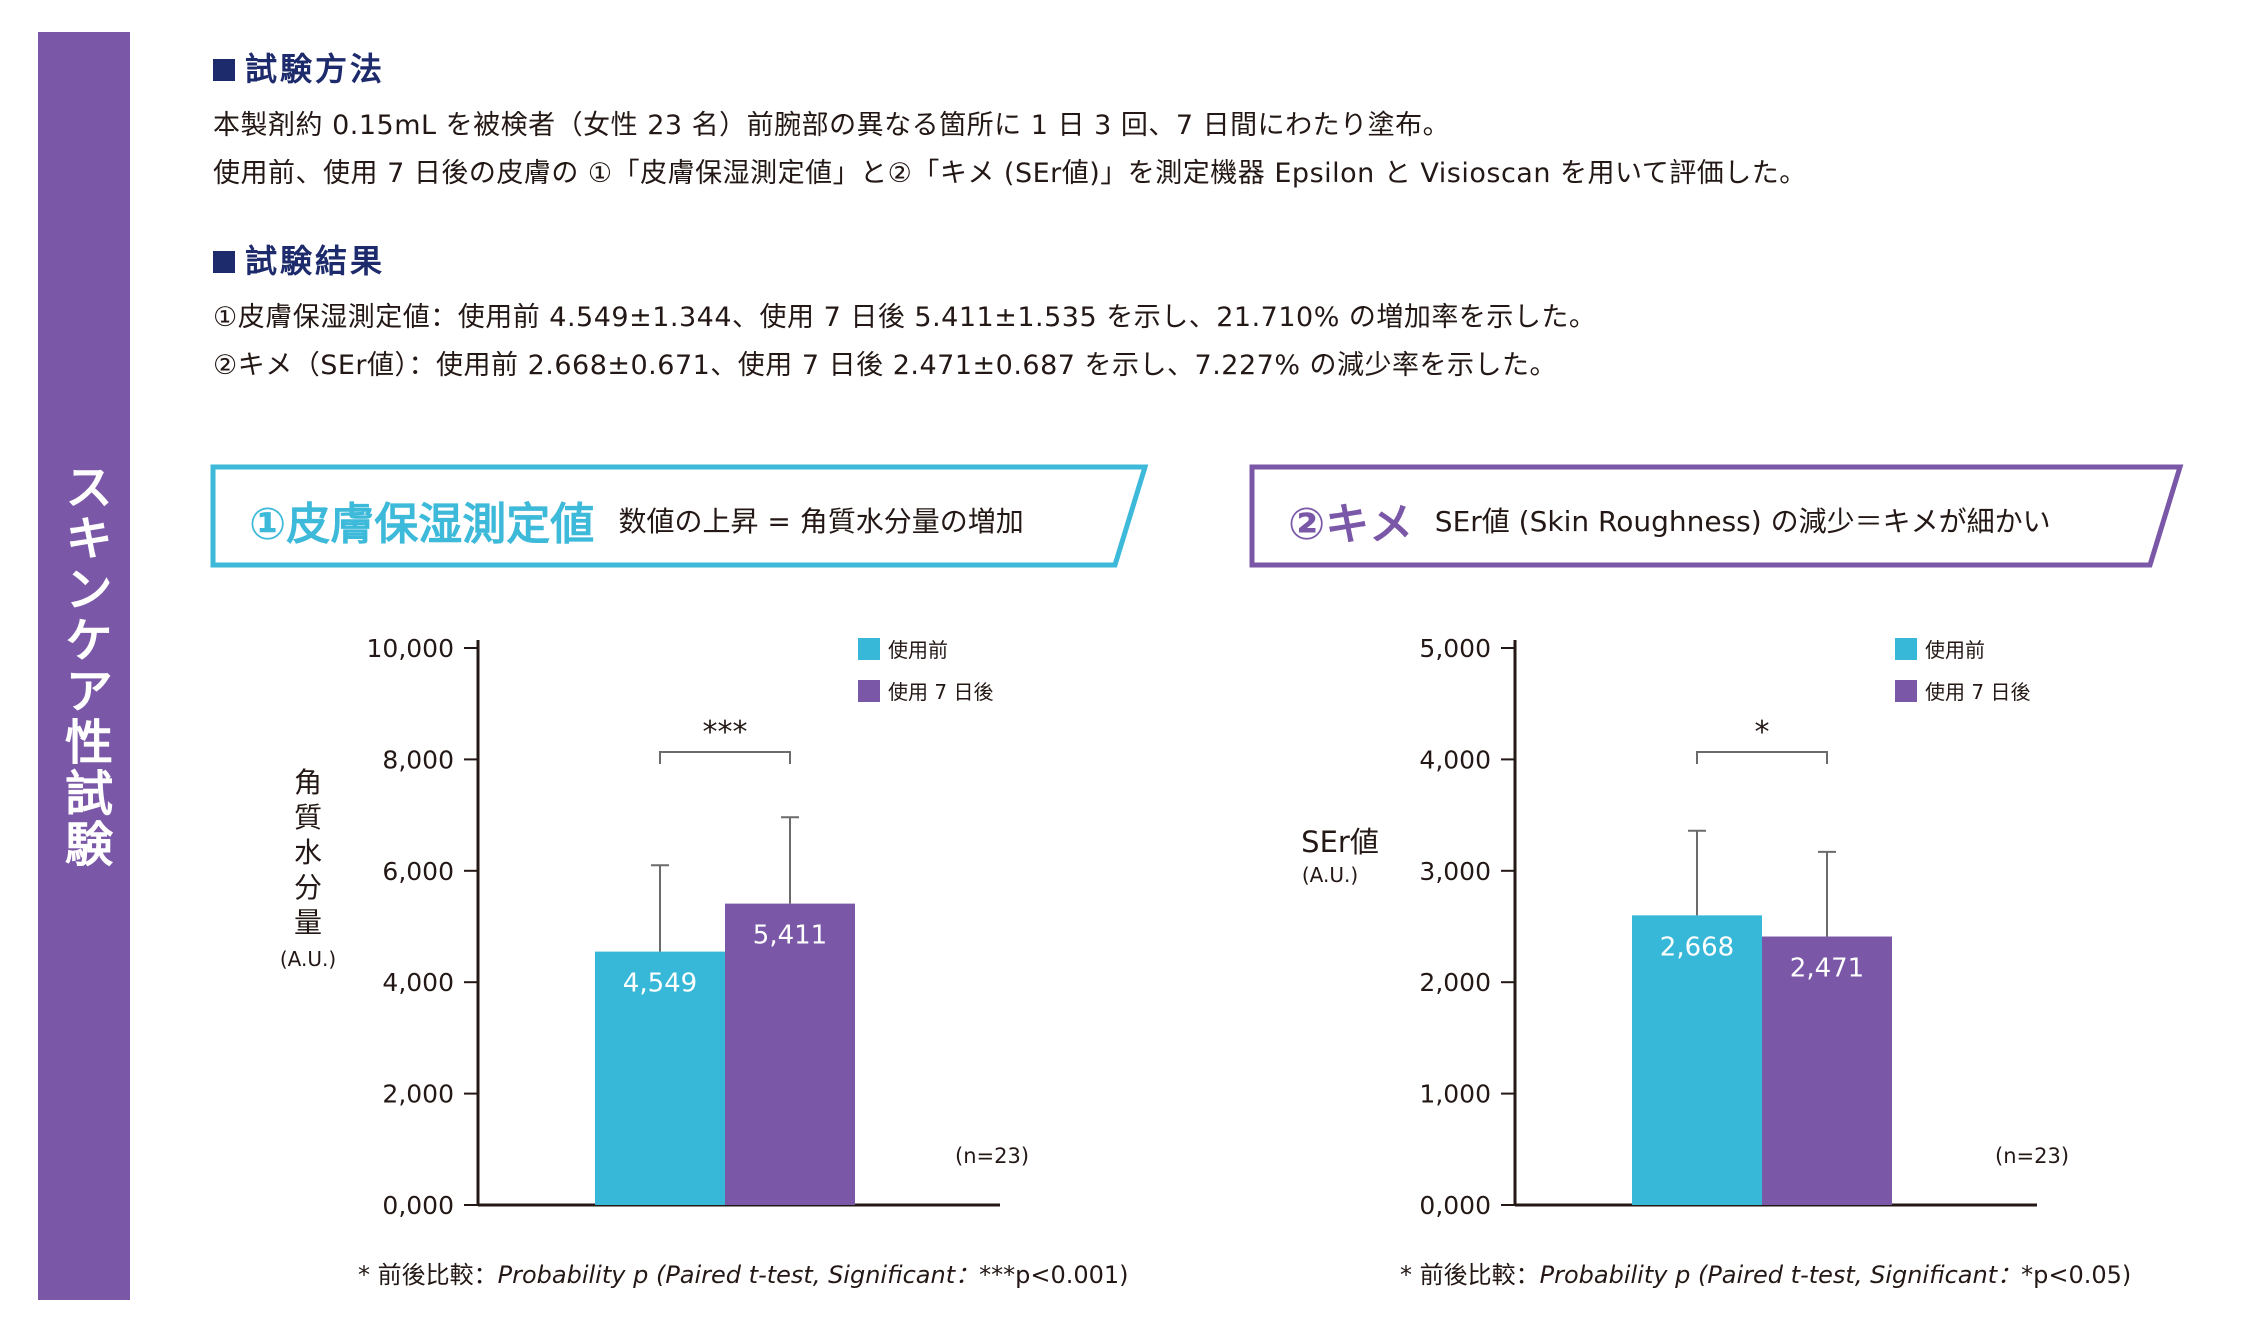  What do you see at coordinates (1053, 1275) in the screenshot?
I see `footnote-part: ***p<0.001)` at bounding box center [1053, 1275].